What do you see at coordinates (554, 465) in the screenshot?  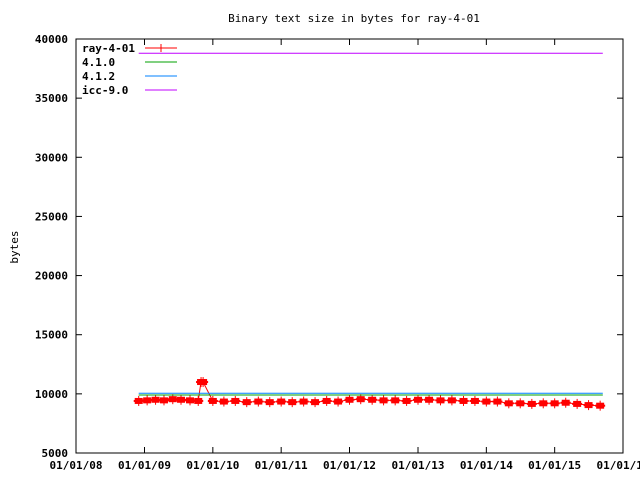 I see `x-tick-label: 01/01/15` at bounding box center [554, 465].